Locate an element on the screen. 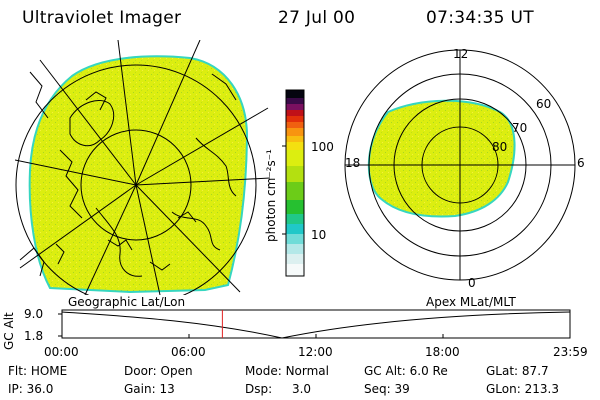 This screenshot has height=400, width=600. status-seq-value: 39 is located at coordinates (402, 389).